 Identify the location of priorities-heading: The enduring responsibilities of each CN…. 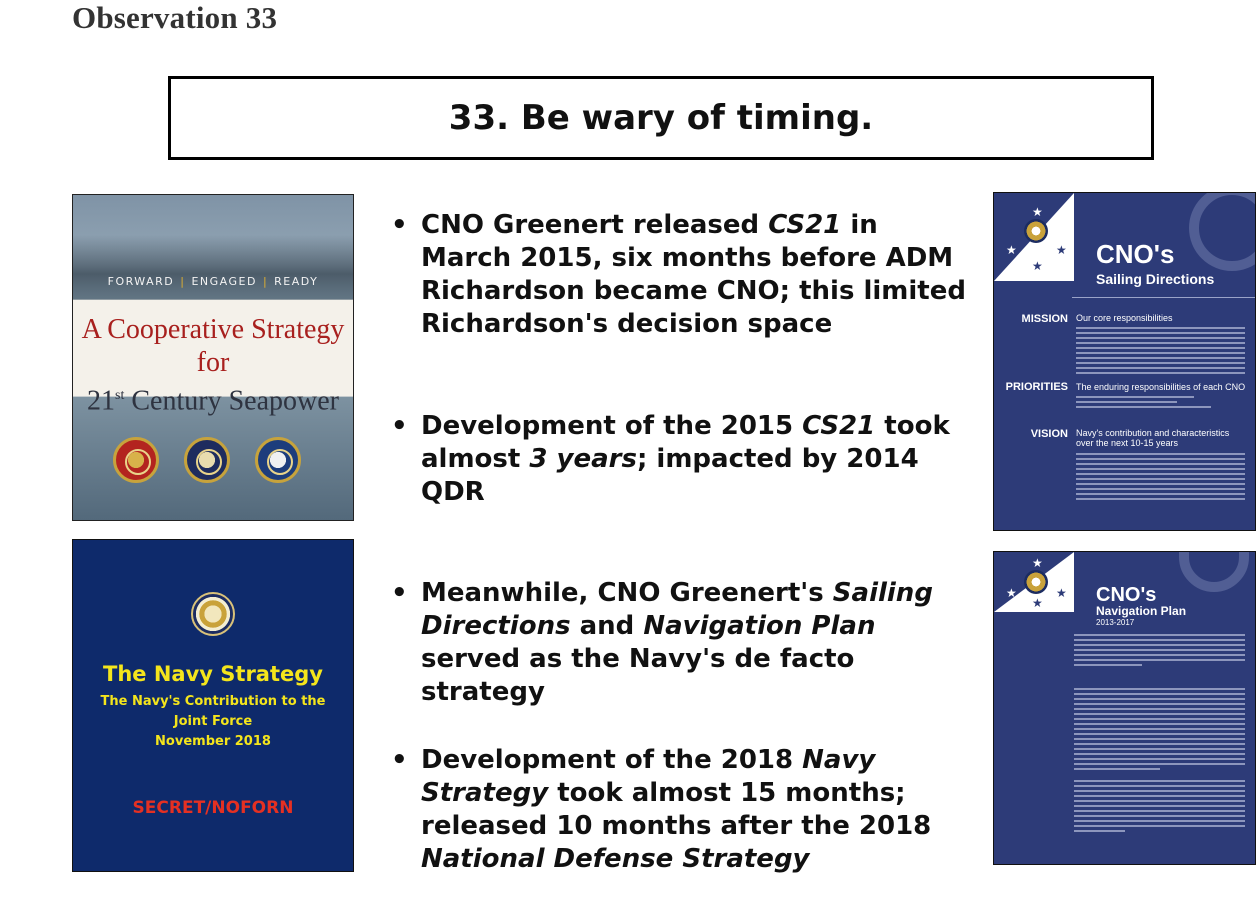
(1161, 387).